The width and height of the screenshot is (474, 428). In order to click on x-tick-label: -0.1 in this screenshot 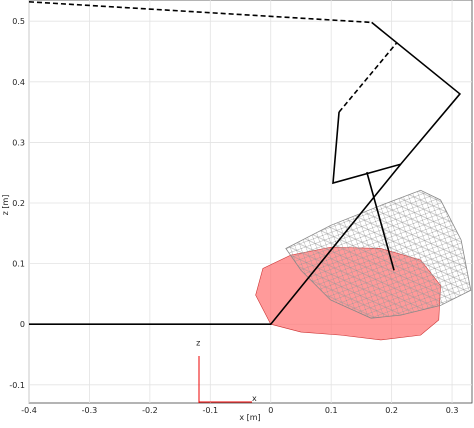, I will do `click(211, 410)`.